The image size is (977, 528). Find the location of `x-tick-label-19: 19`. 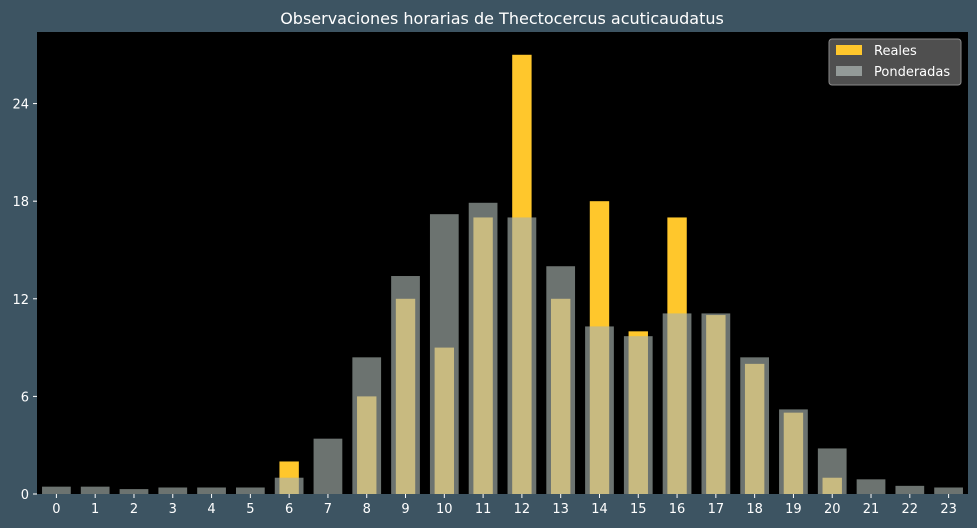

x-tick-label-19: 19 is located at coordinates (793, 509).